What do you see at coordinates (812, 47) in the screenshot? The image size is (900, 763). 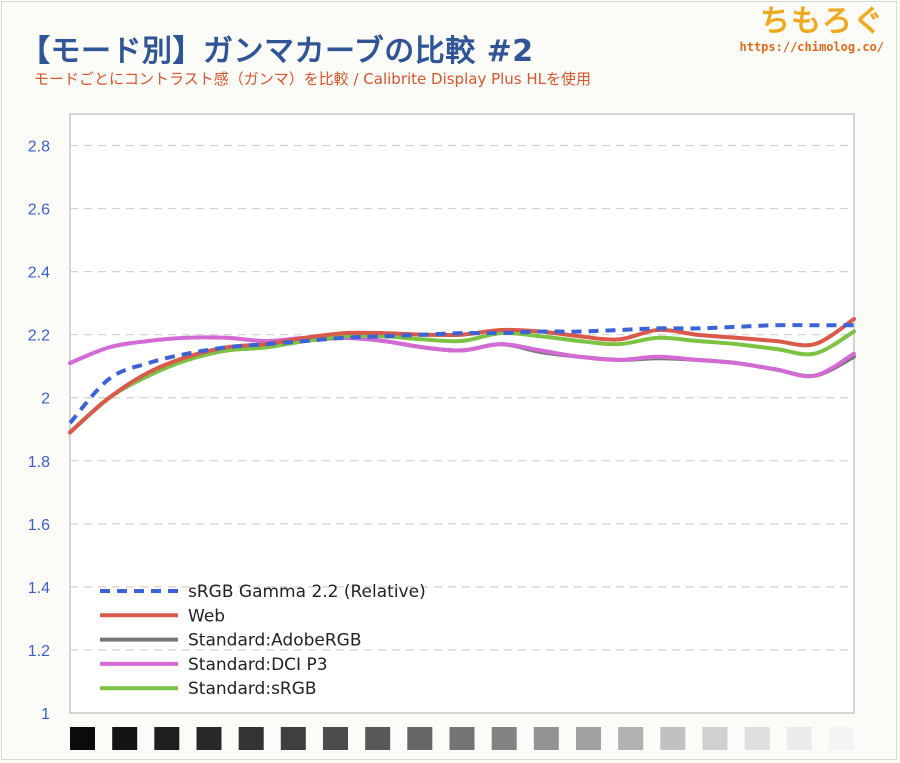 I see `logo-url: https://chimolog.co/` at bounding box center [812, 47].